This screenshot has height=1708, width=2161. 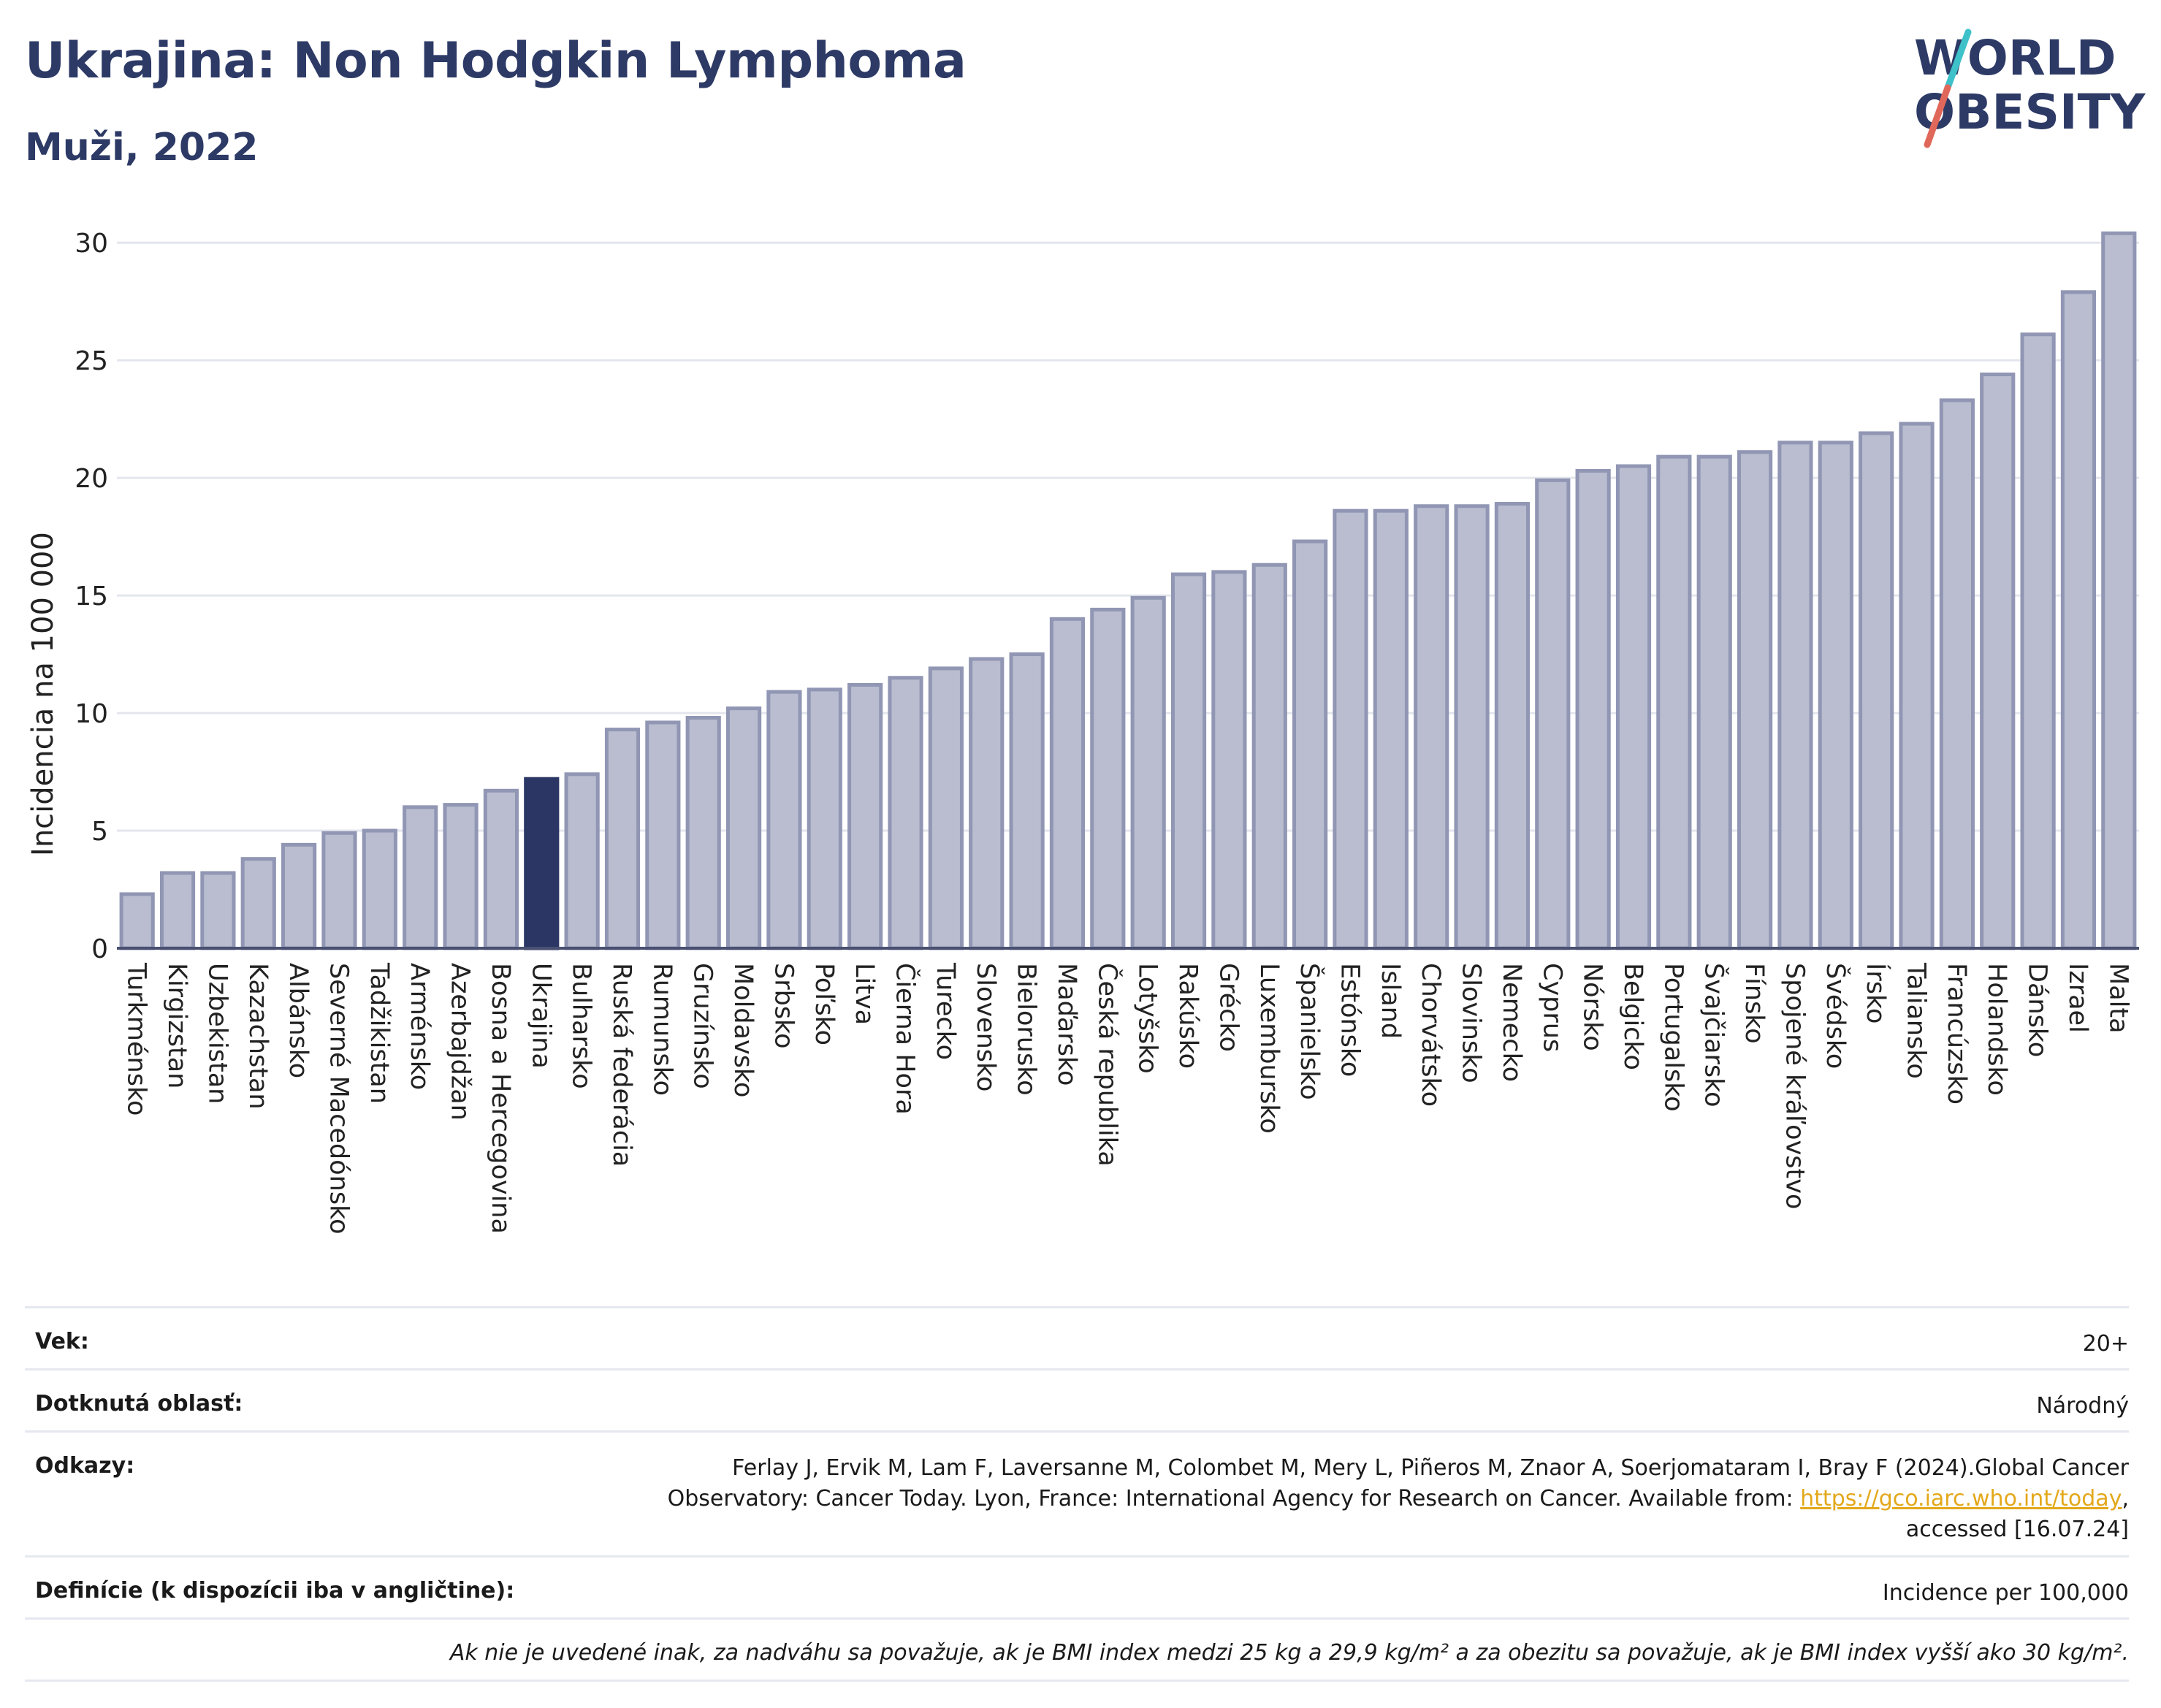 I want to click on category-label: Švédsko, so click(x=1836, y=1016).